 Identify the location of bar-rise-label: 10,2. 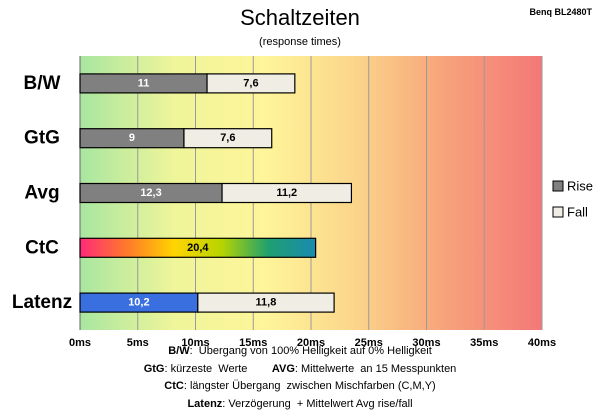
(138, 303).